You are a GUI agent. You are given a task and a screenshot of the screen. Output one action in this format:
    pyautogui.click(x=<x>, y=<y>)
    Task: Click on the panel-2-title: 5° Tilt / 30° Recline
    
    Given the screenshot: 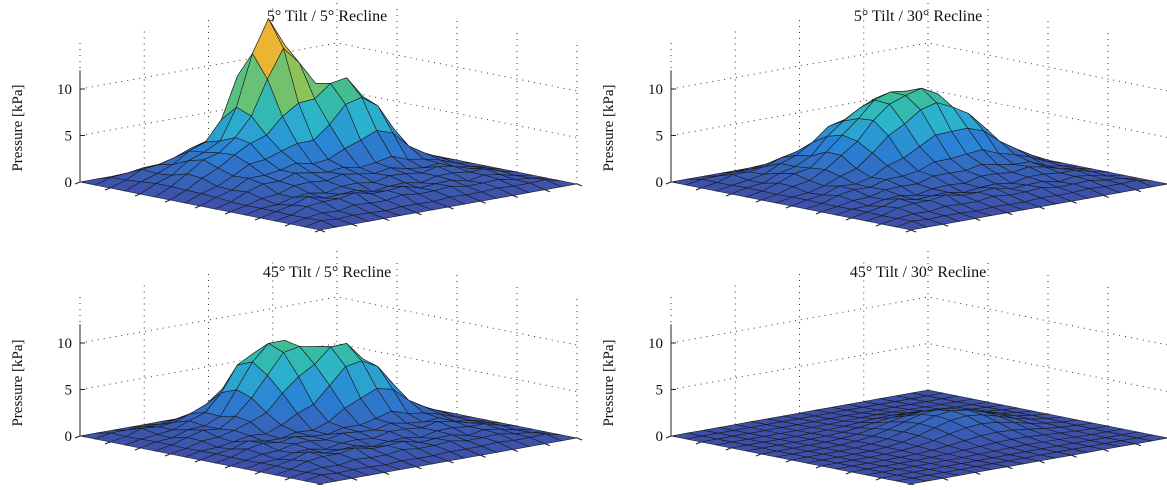 What is the action you would take?
    pyautogui.click(x=918, y=16)
    